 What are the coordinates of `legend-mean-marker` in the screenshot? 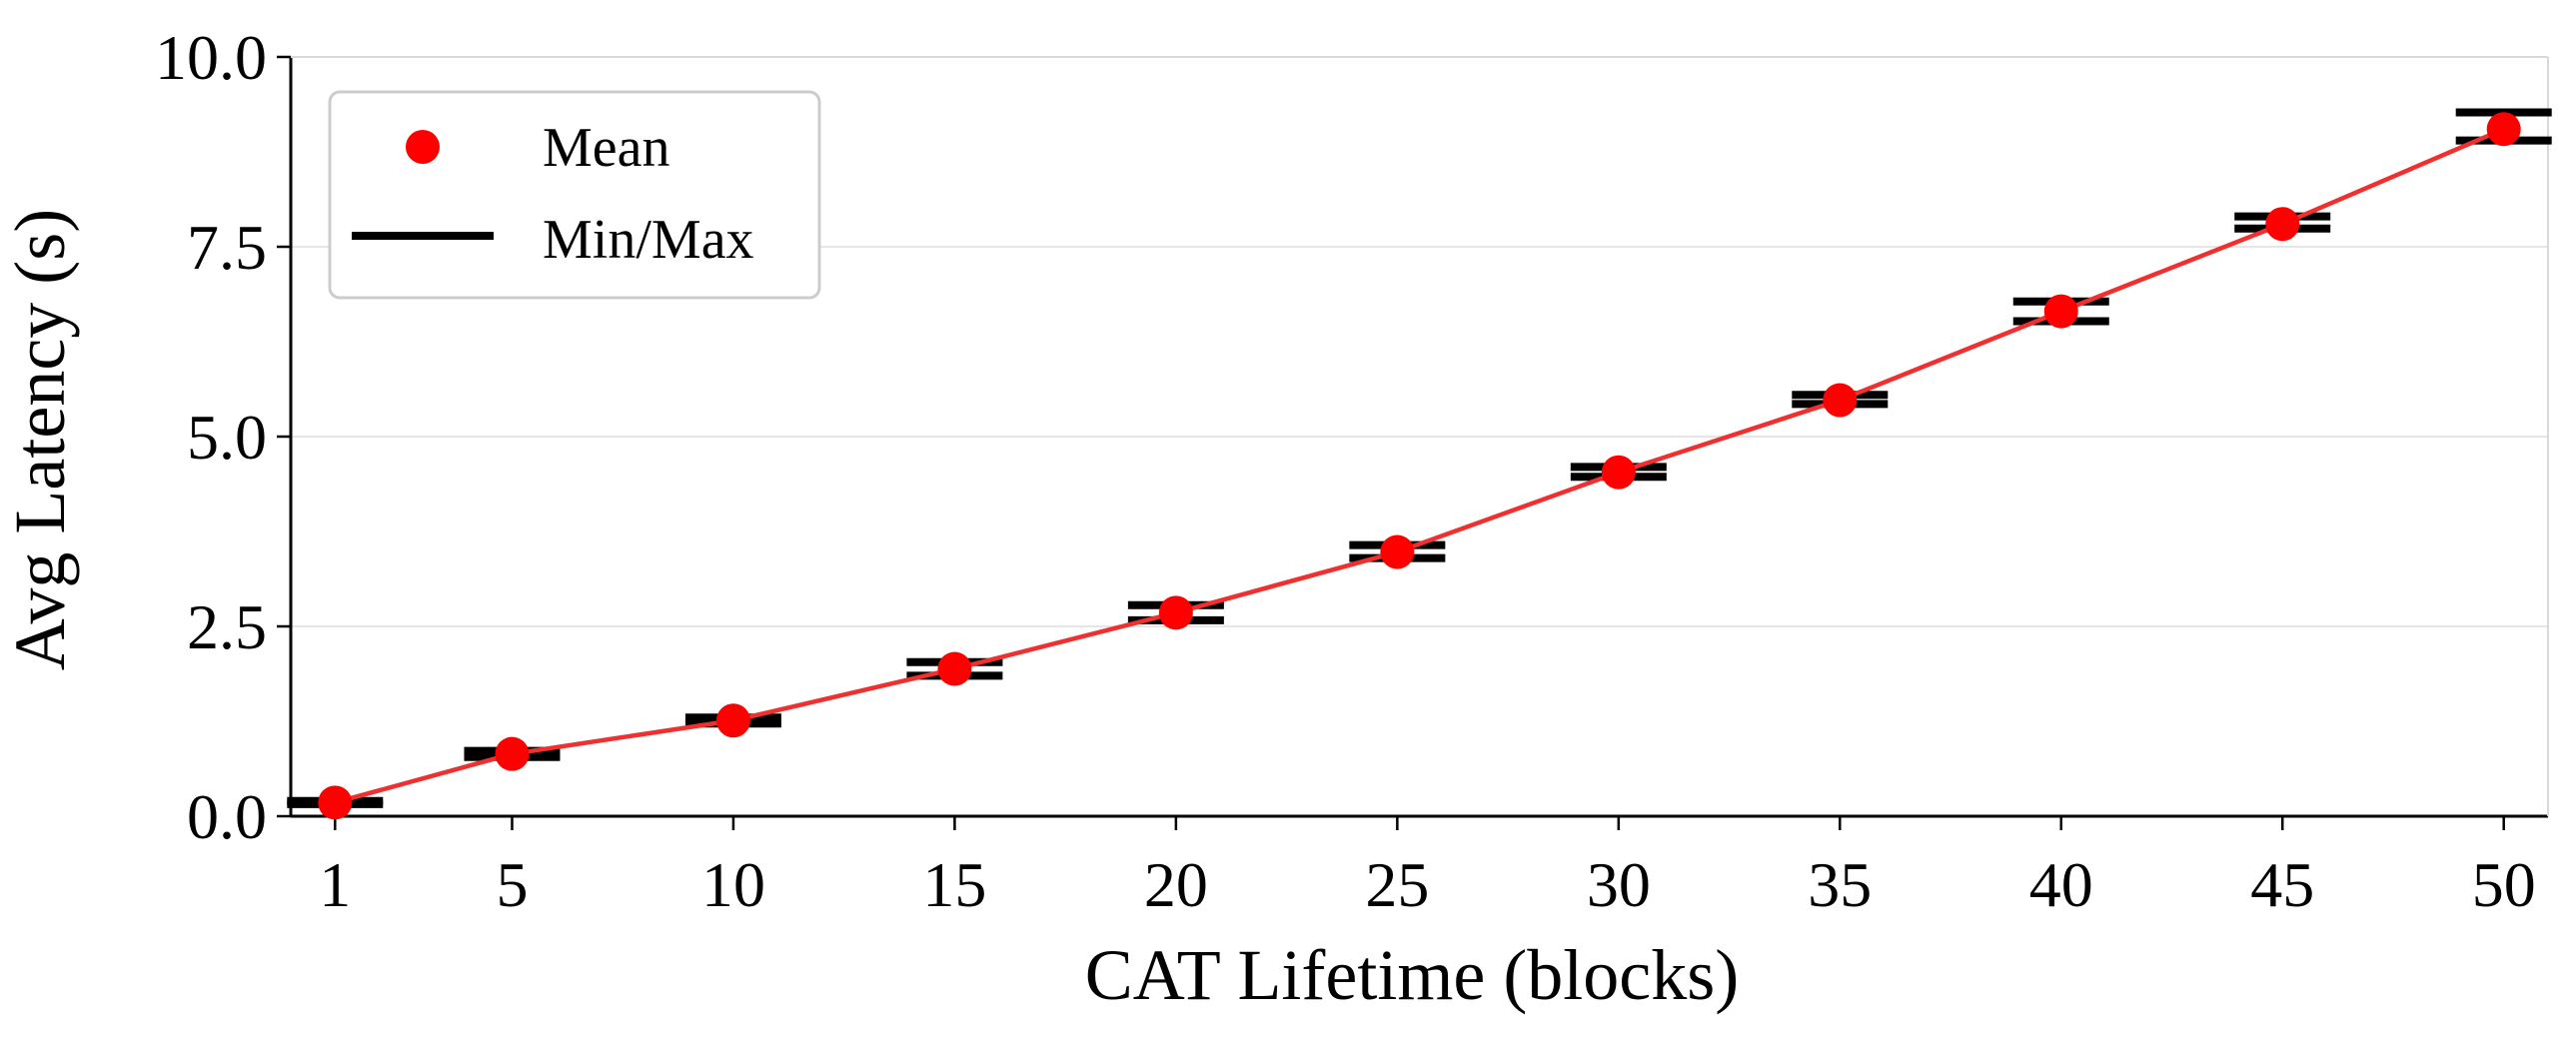 It's located at (423, 147).